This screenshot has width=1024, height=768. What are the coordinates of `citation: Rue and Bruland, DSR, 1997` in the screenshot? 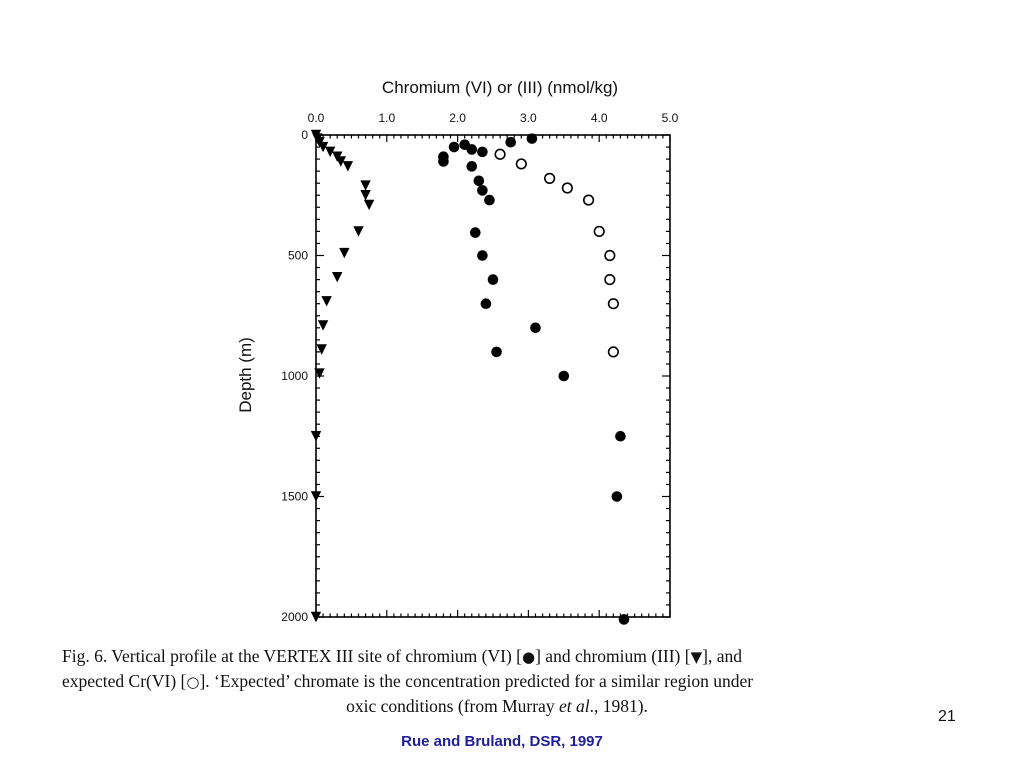 It's located at (502, 741).